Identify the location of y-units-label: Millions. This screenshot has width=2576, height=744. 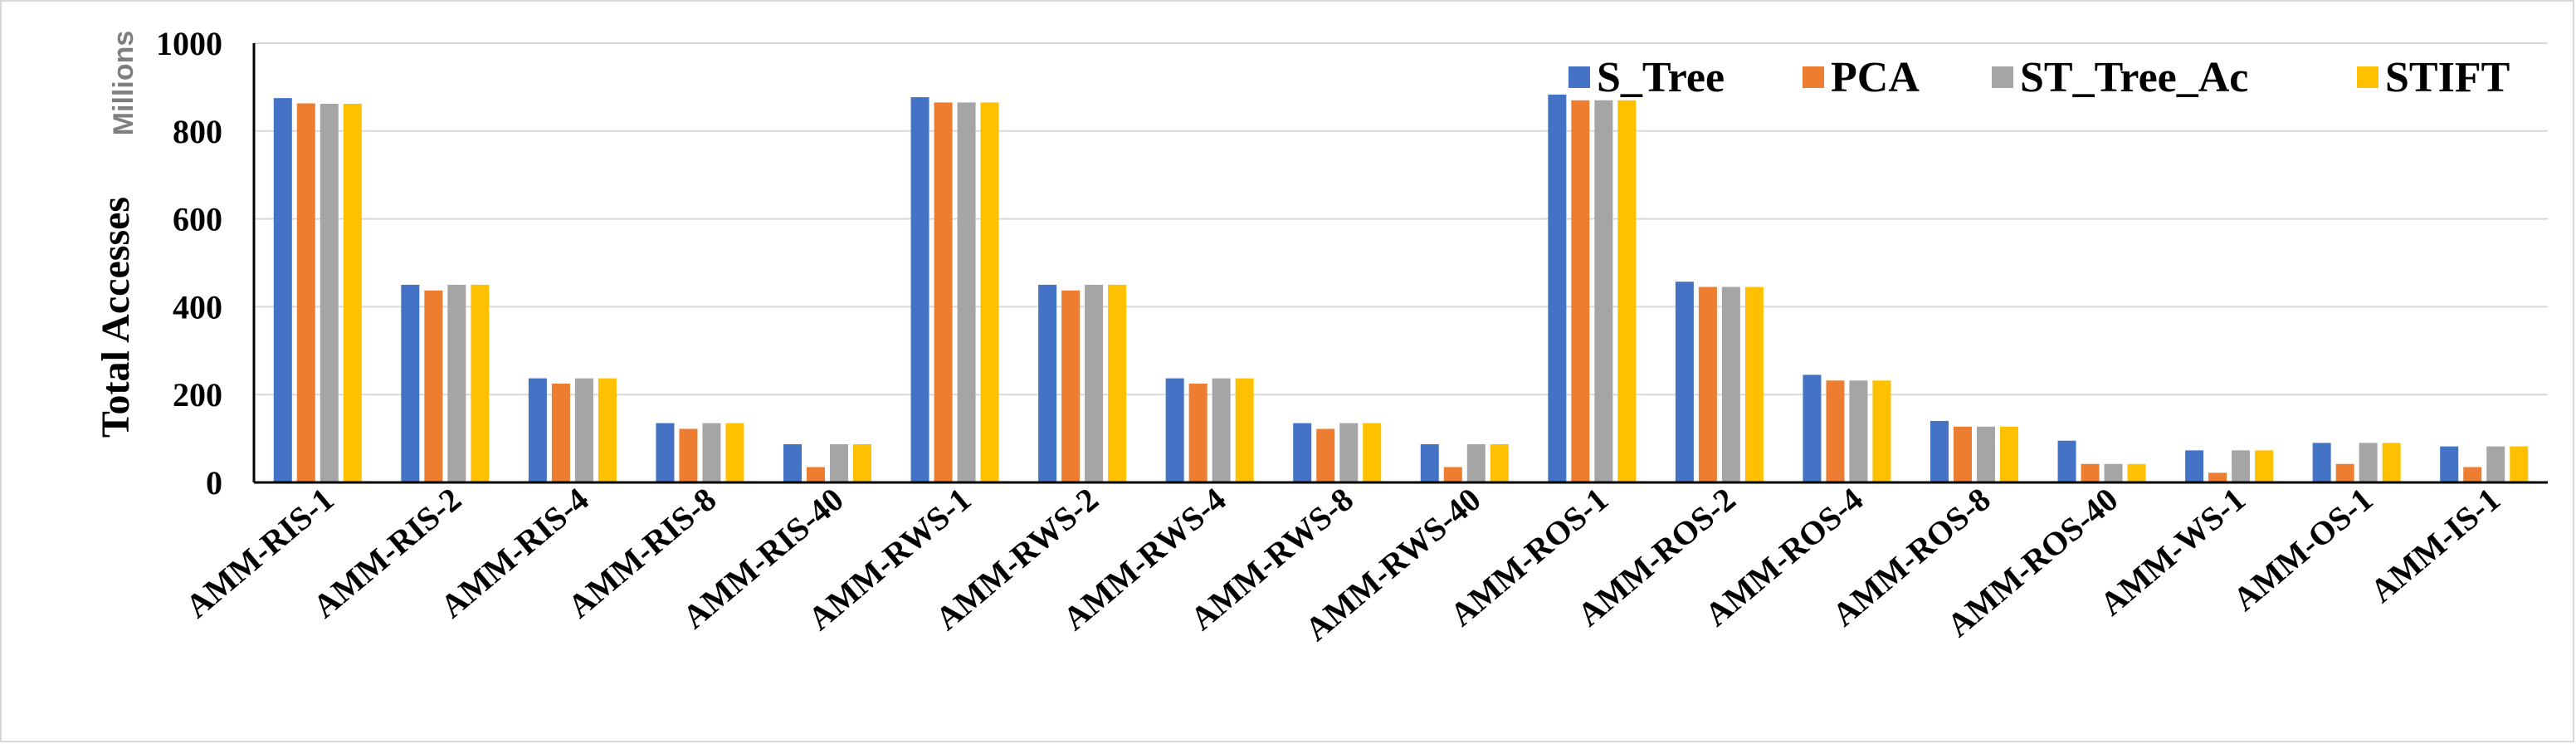
(124, 84).